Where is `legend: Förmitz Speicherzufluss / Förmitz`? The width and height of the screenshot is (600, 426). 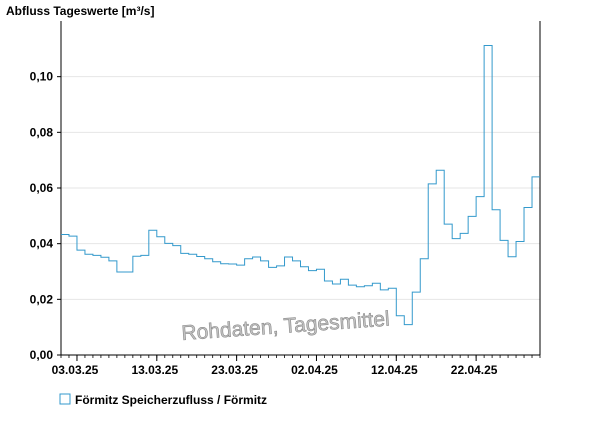 legend: Förmitz Speicherzufluss / Förmitz is located at coordinates (163, 400).